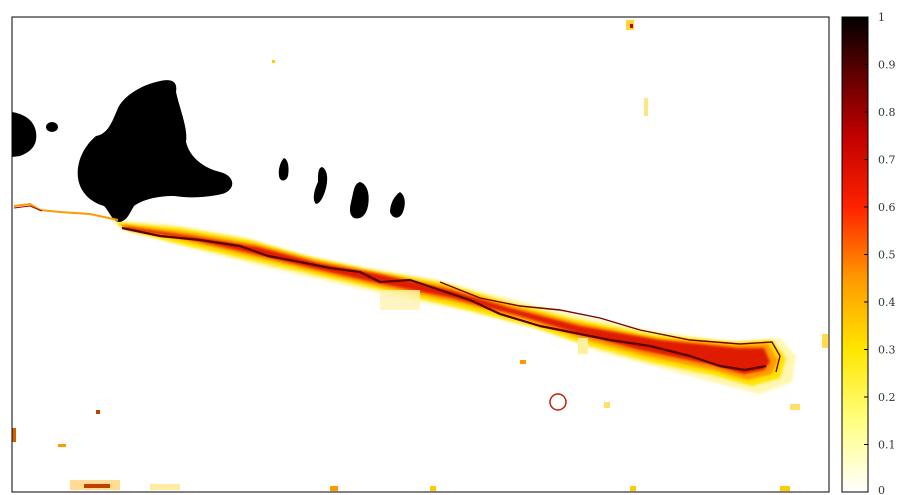 Image resolution: width=907 pixels, height=495 pixels. I want to click on colorbar-tick-label: 0, so click(881, 489).